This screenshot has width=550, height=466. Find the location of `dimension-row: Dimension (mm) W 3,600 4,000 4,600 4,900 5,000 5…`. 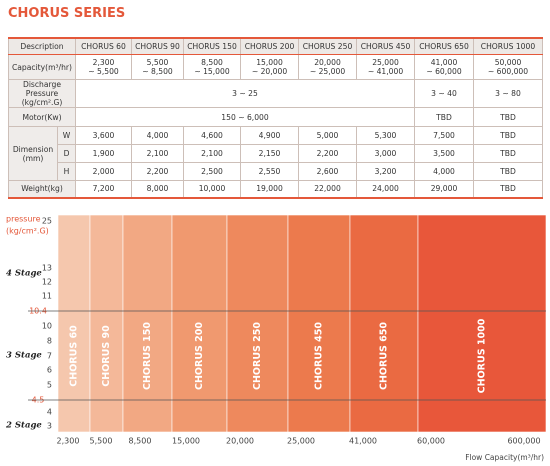

dimension-row: Dimension (mm) W 3,600 4,000 4,600 4,900 5,000 5… is located at coordinates (275, 153).